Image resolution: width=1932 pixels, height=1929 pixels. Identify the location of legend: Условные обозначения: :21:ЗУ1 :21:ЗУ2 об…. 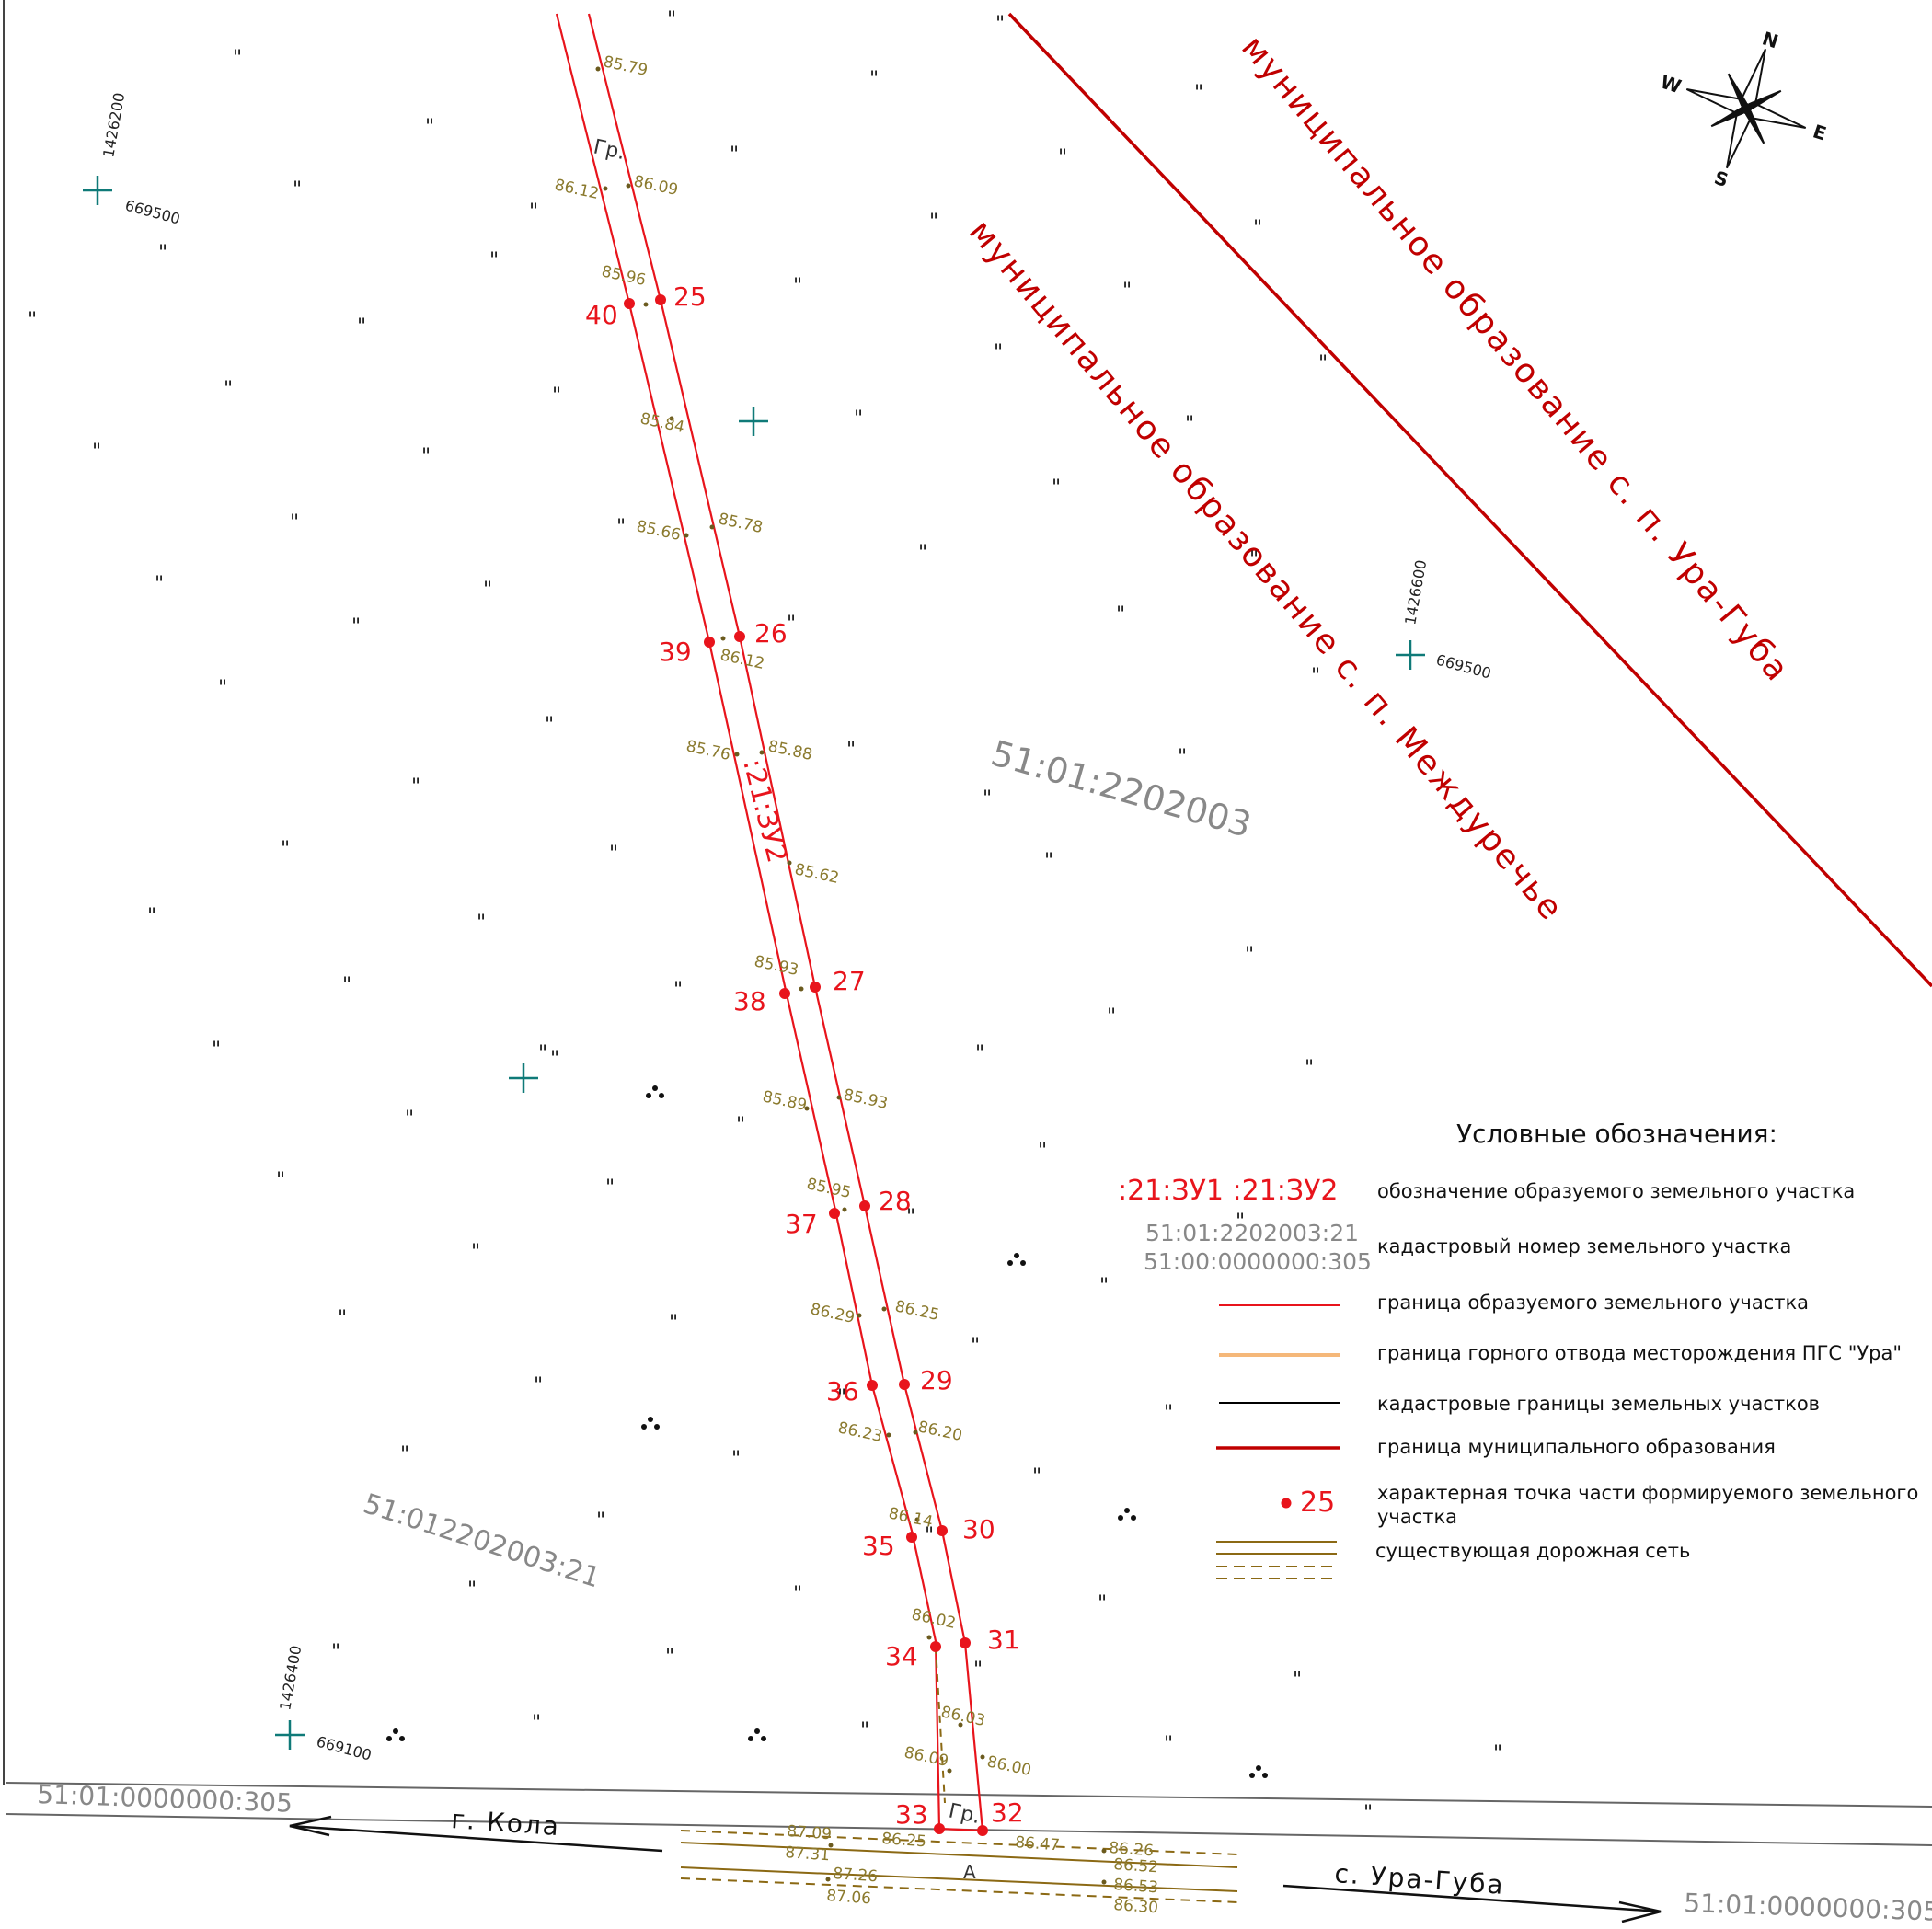
(1518, 1349).